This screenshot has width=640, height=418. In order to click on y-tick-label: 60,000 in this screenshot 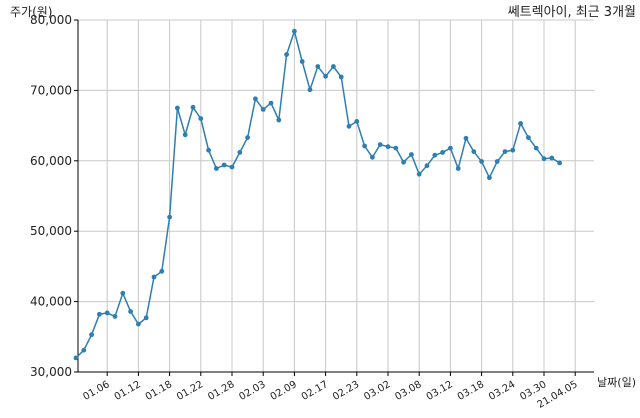, I will do `click(51, 161)`.